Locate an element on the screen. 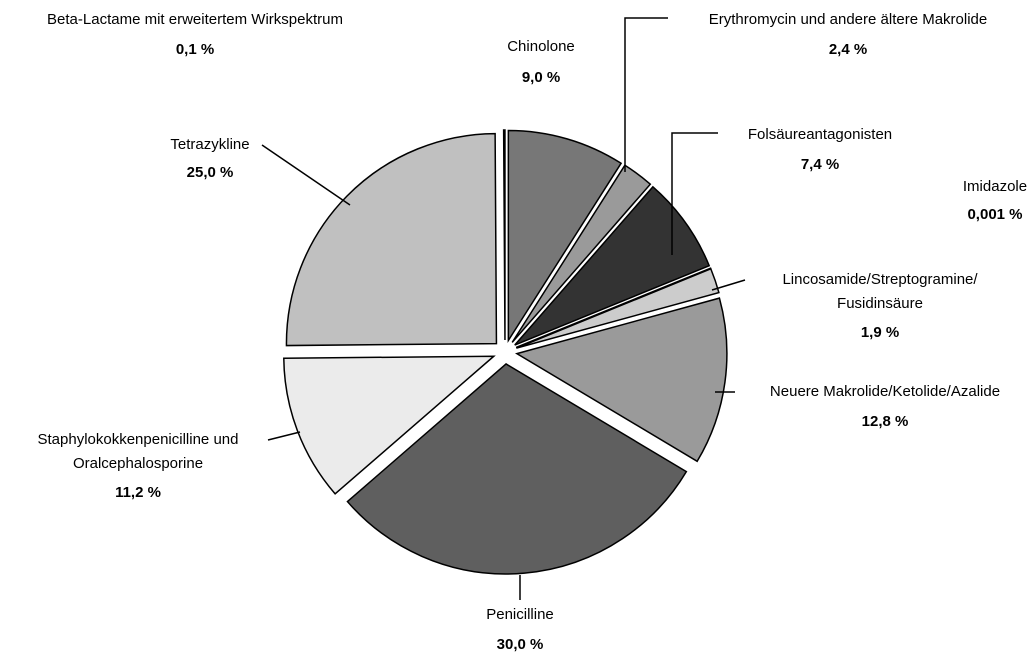  value-label: 1,9 % is located at coordinates (880, 332).